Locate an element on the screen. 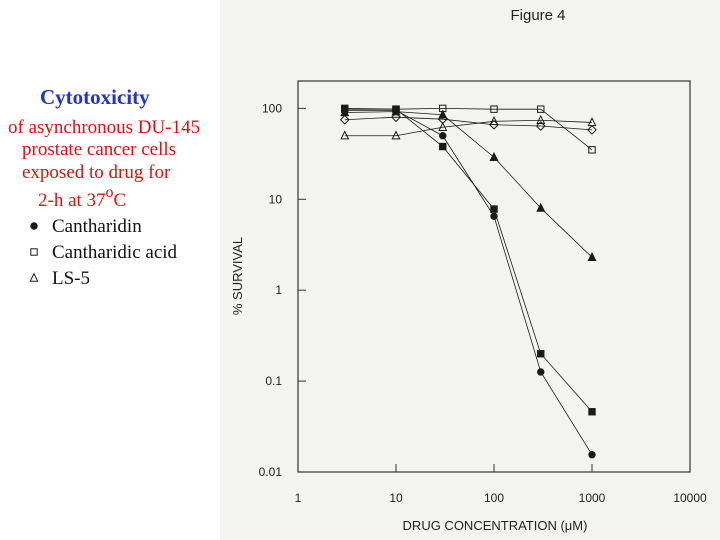  description-line: exposed to drug for is located at coordinates (96, 172).